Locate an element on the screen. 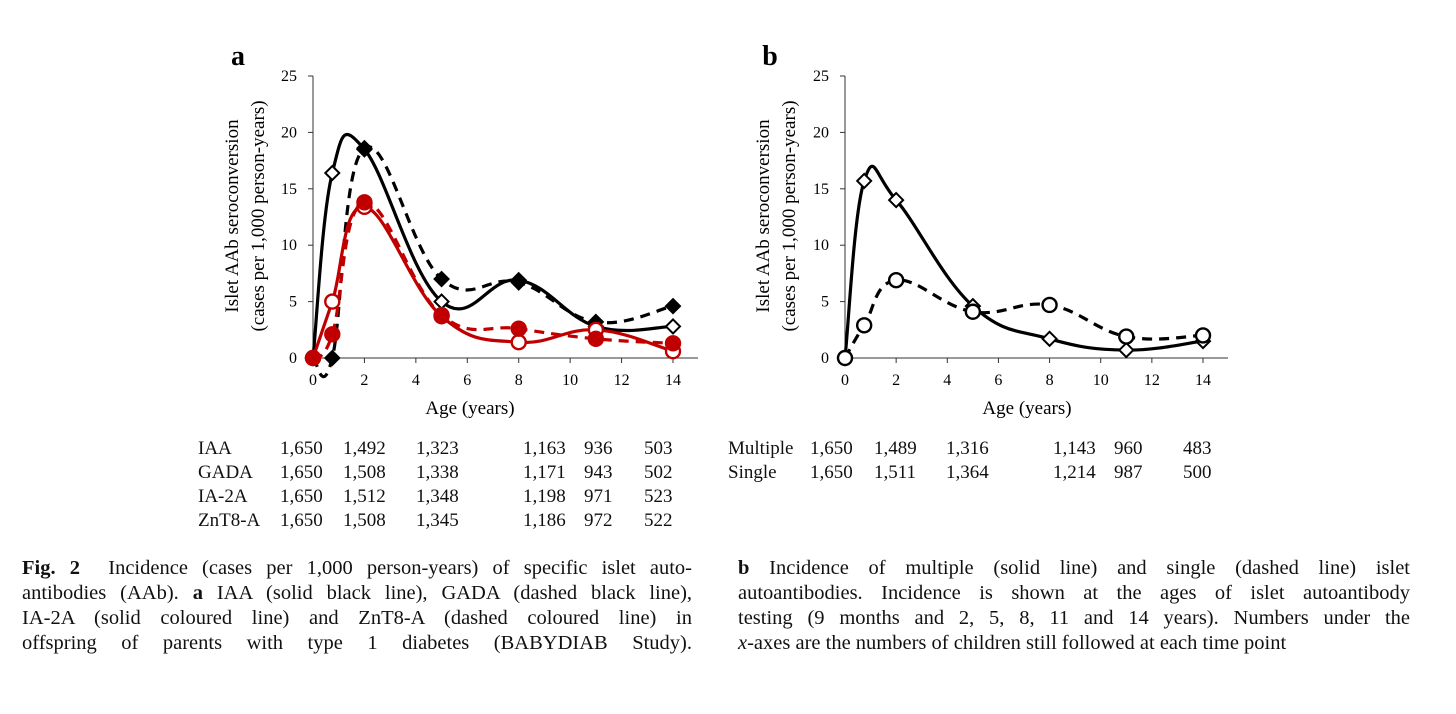  table-cell: 1,348 is located at coordinates (437, 496).